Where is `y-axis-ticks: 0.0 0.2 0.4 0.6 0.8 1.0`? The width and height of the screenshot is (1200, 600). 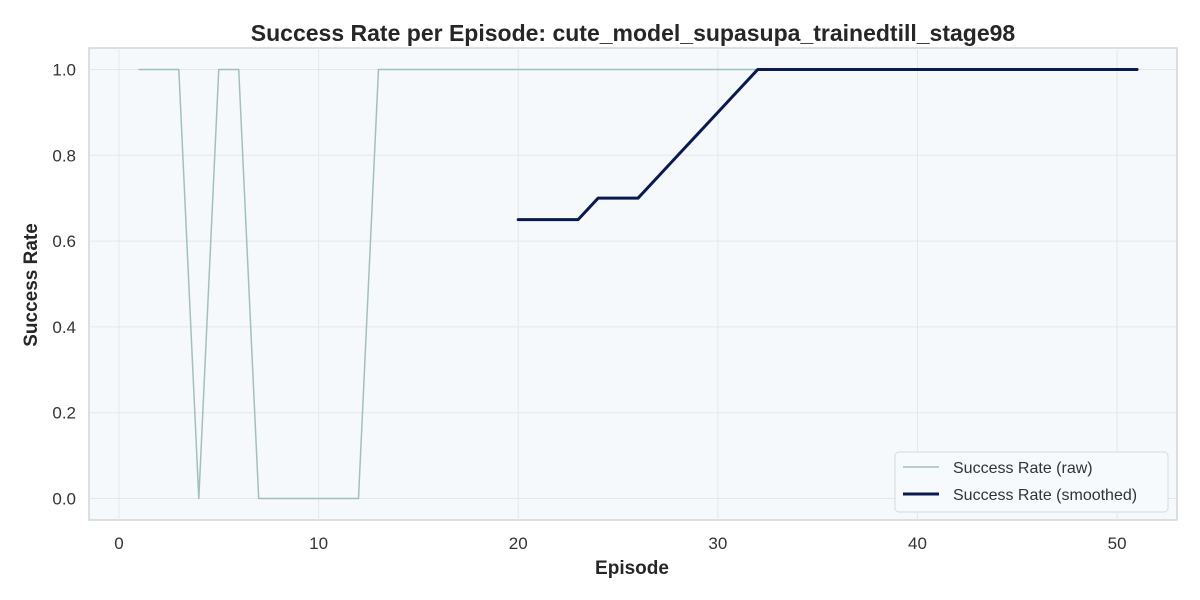
y-axis-ticks: 0.0 0.2 0.4 0.6 0.8 1.0 is located at coordinates (64, 284).